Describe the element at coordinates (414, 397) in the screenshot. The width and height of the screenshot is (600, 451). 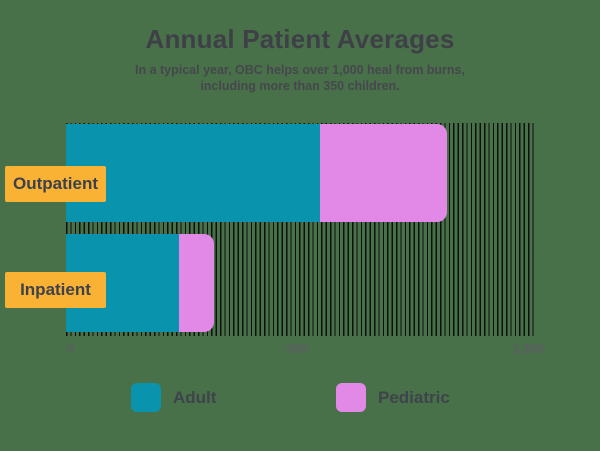
I see `legend-label-pediatric: Pediatric` at that location.